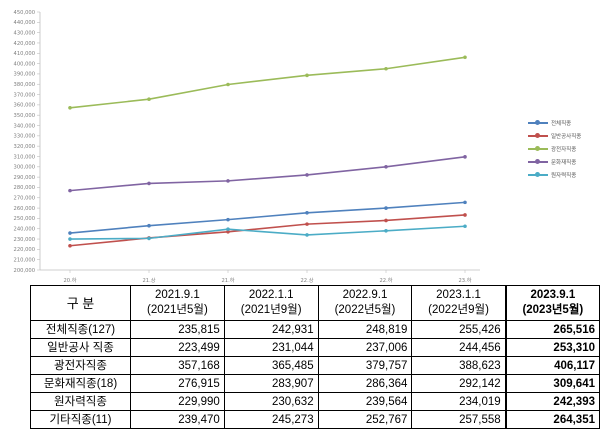 This screenshot has width=616, height=435. What do you see at coordinates (365, 401) in the screenshot?
I see `table-cell: 239,564` at bounding box center [365, 401].